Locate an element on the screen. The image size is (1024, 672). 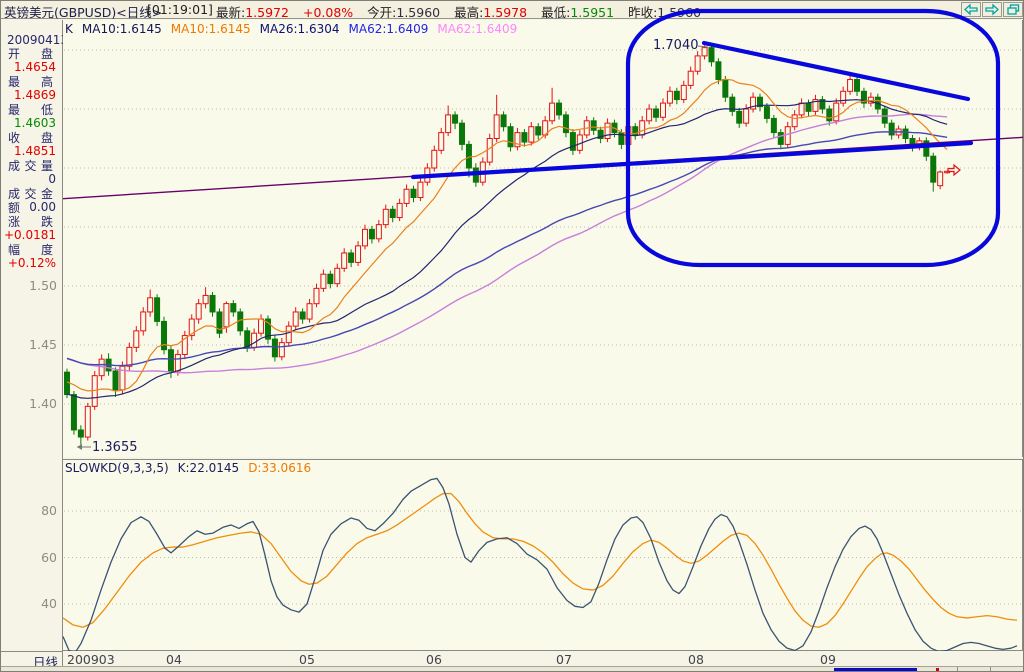
quote-field: +0.08% is located at coordinates (328, 12).